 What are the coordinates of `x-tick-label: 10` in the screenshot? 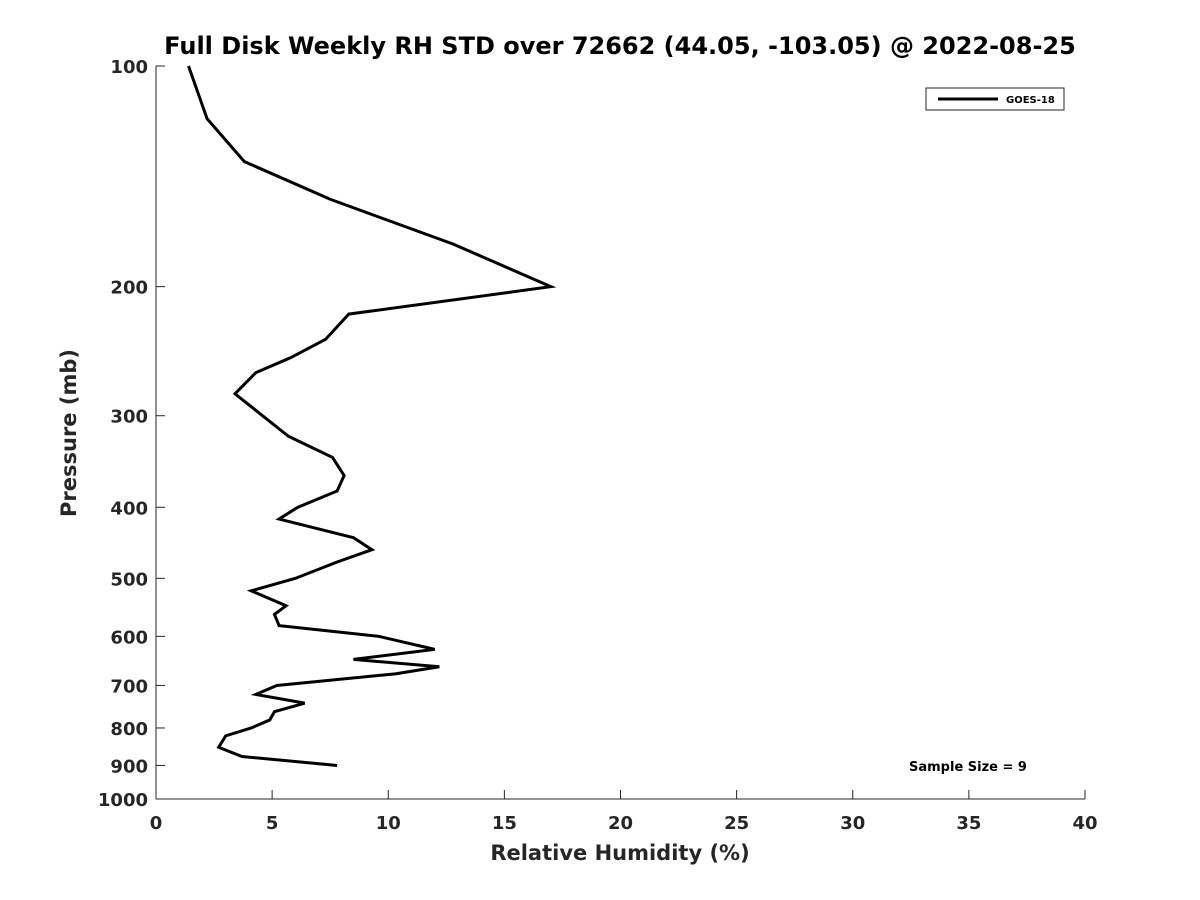 It's located at (388, 823).